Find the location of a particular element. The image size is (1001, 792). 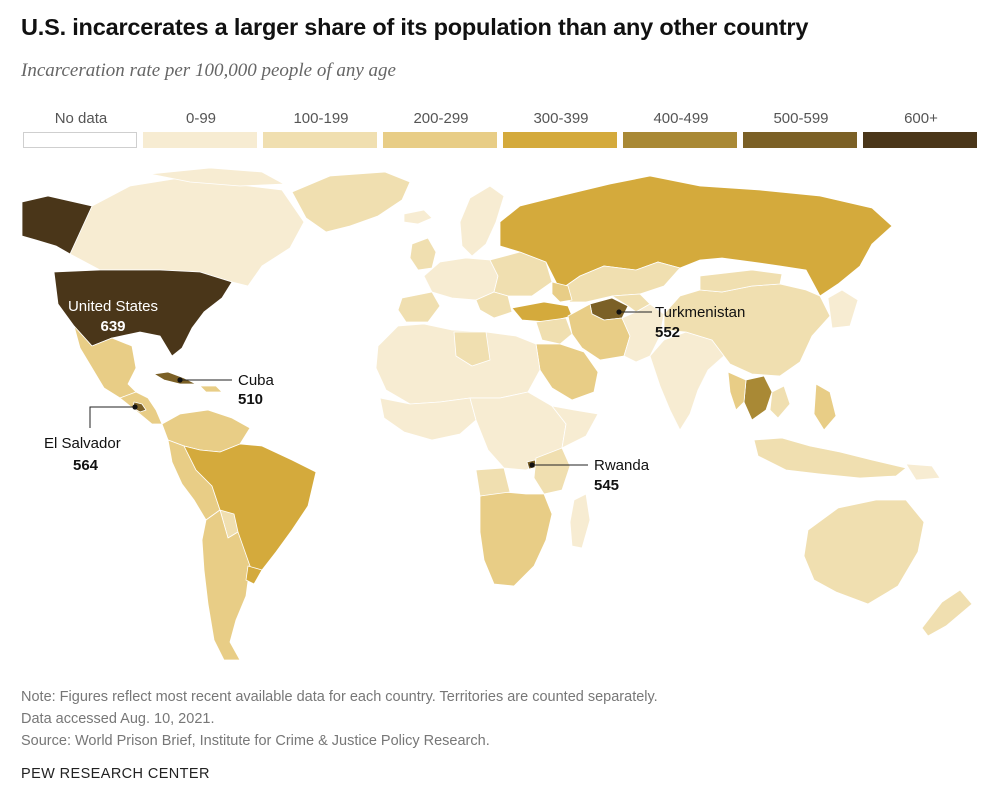

country-australia is located at coordinates (864, 552).